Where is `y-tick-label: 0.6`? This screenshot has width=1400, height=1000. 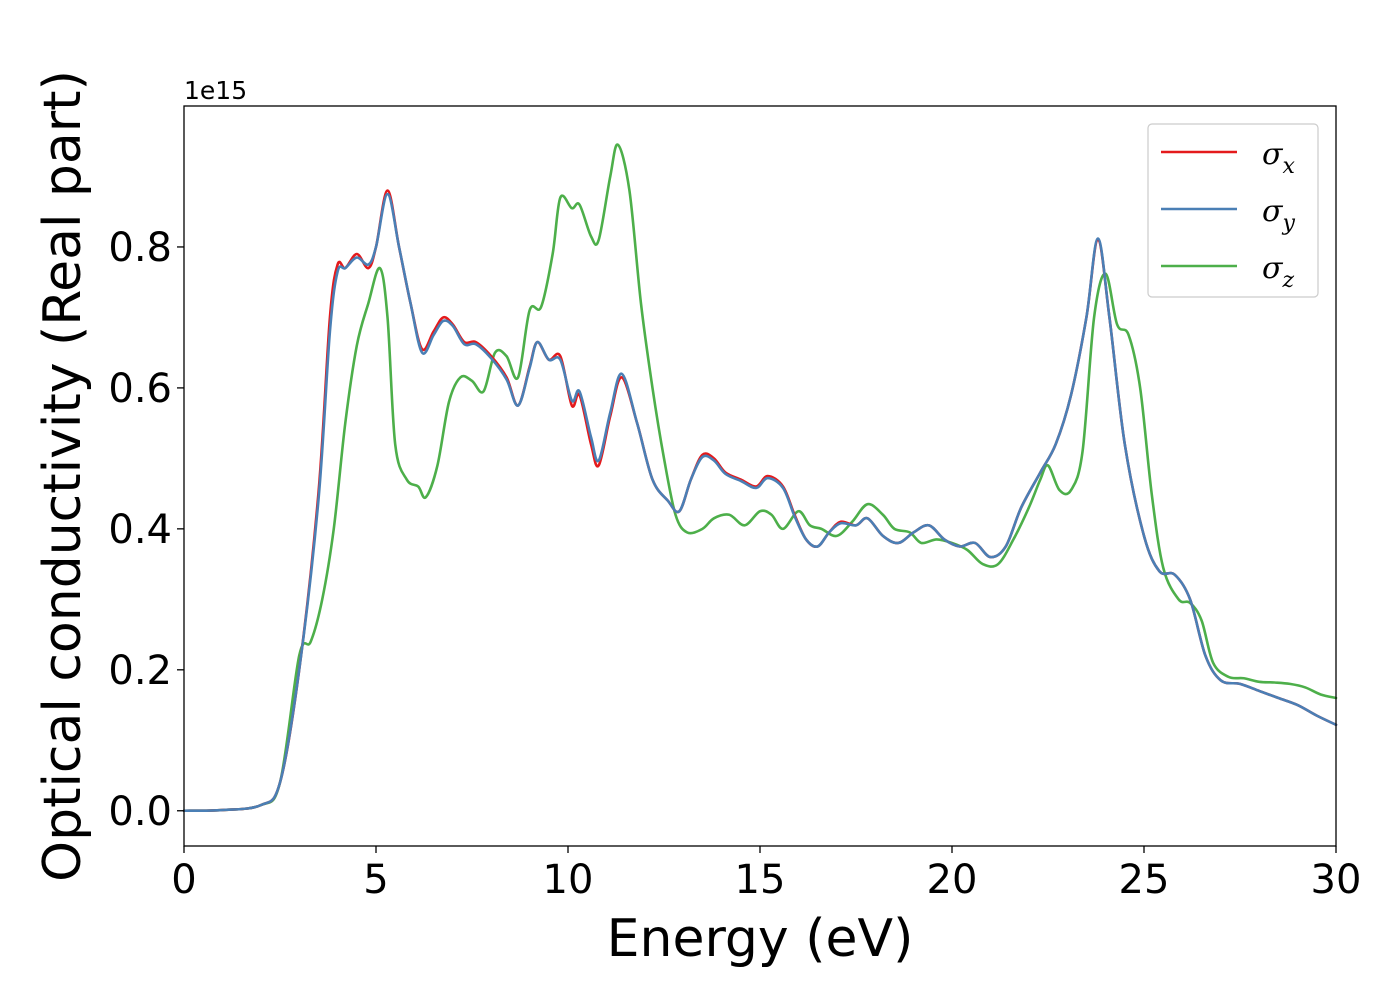 y-tick-label: 0.6 is located at coordinates (140, 389).